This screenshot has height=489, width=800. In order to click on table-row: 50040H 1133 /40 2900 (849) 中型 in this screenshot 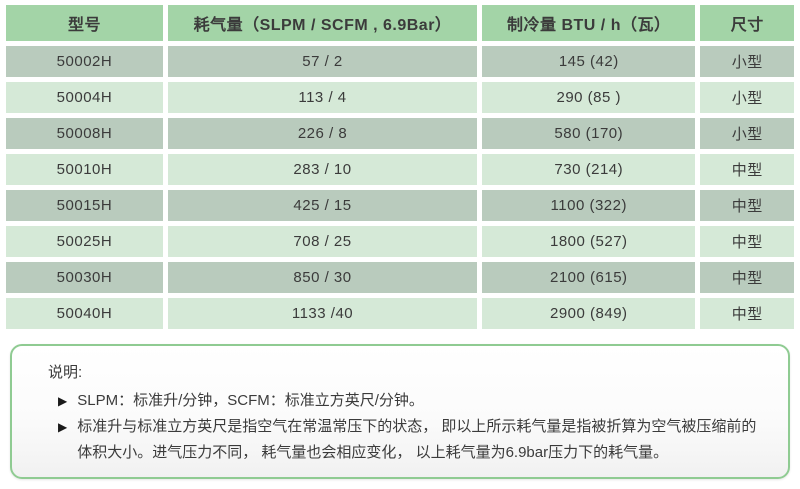, I will do `click(400, 313)`.